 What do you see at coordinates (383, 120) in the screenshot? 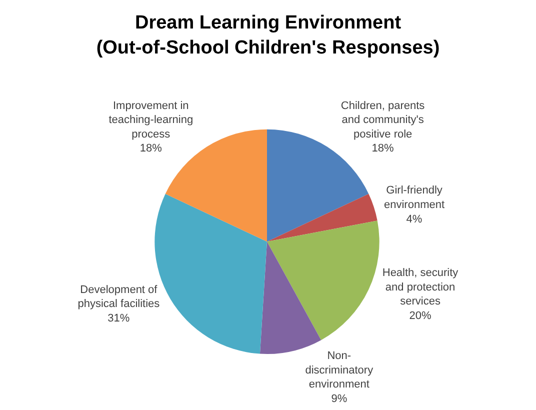
I see `slice-label: Children, parents and community's positive role` at bounding box center [383, 120].